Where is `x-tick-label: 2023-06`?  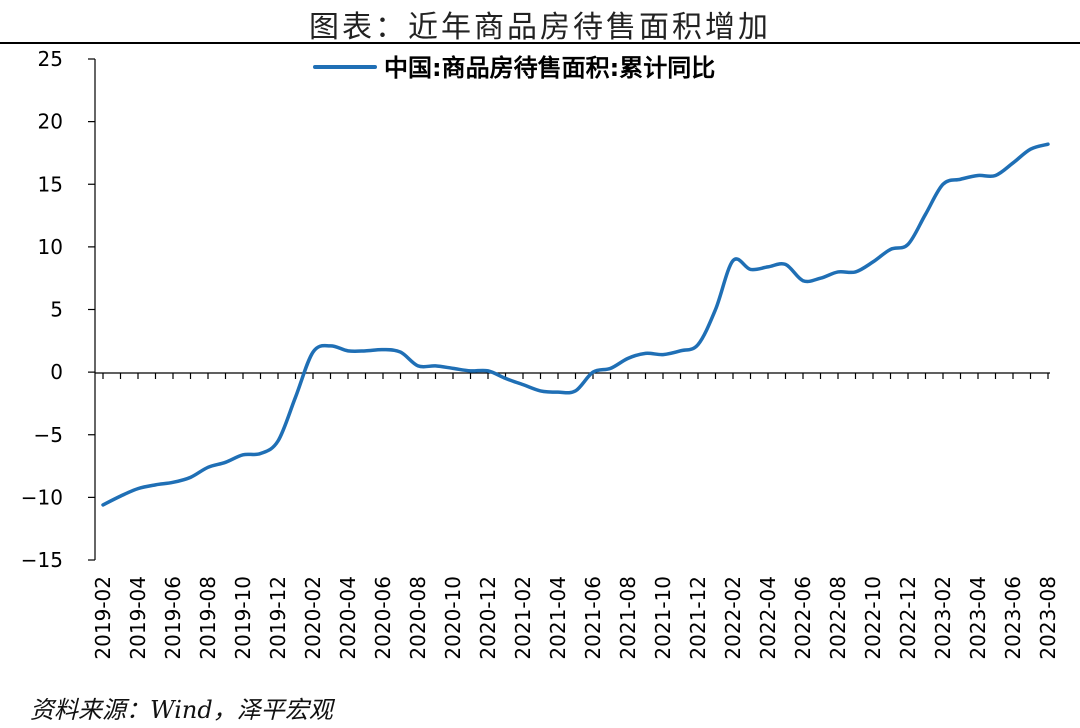
x-tick-label: 2023-06 is located at coordinates (1013, 618).